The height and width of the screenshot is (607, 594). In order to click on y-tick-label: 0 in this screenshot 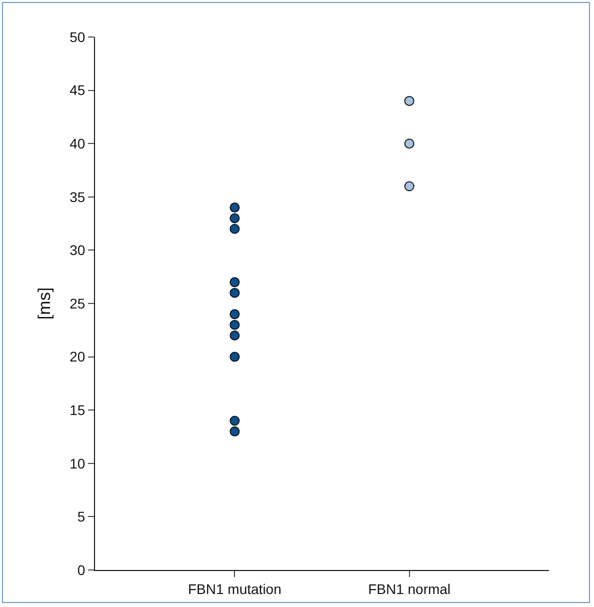, I will do `click(81, 570)`.